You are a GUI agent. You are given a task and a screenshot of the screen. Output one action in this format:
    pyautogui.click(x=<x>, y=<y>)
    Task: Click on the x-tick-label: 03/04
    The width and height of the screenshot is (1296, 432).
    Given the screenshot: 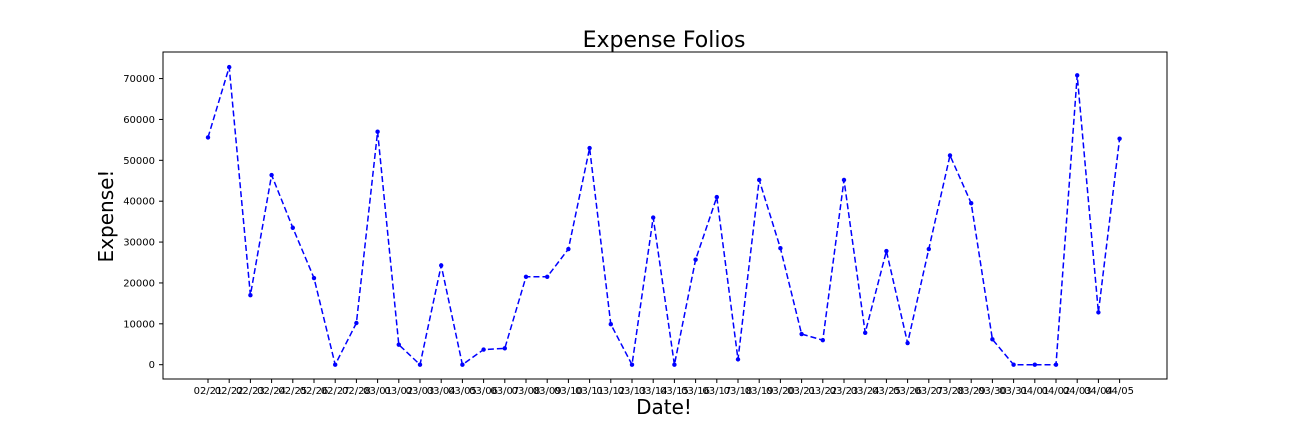 What is the action you would take?
    pyautogui.click(x=441, y=391)
    